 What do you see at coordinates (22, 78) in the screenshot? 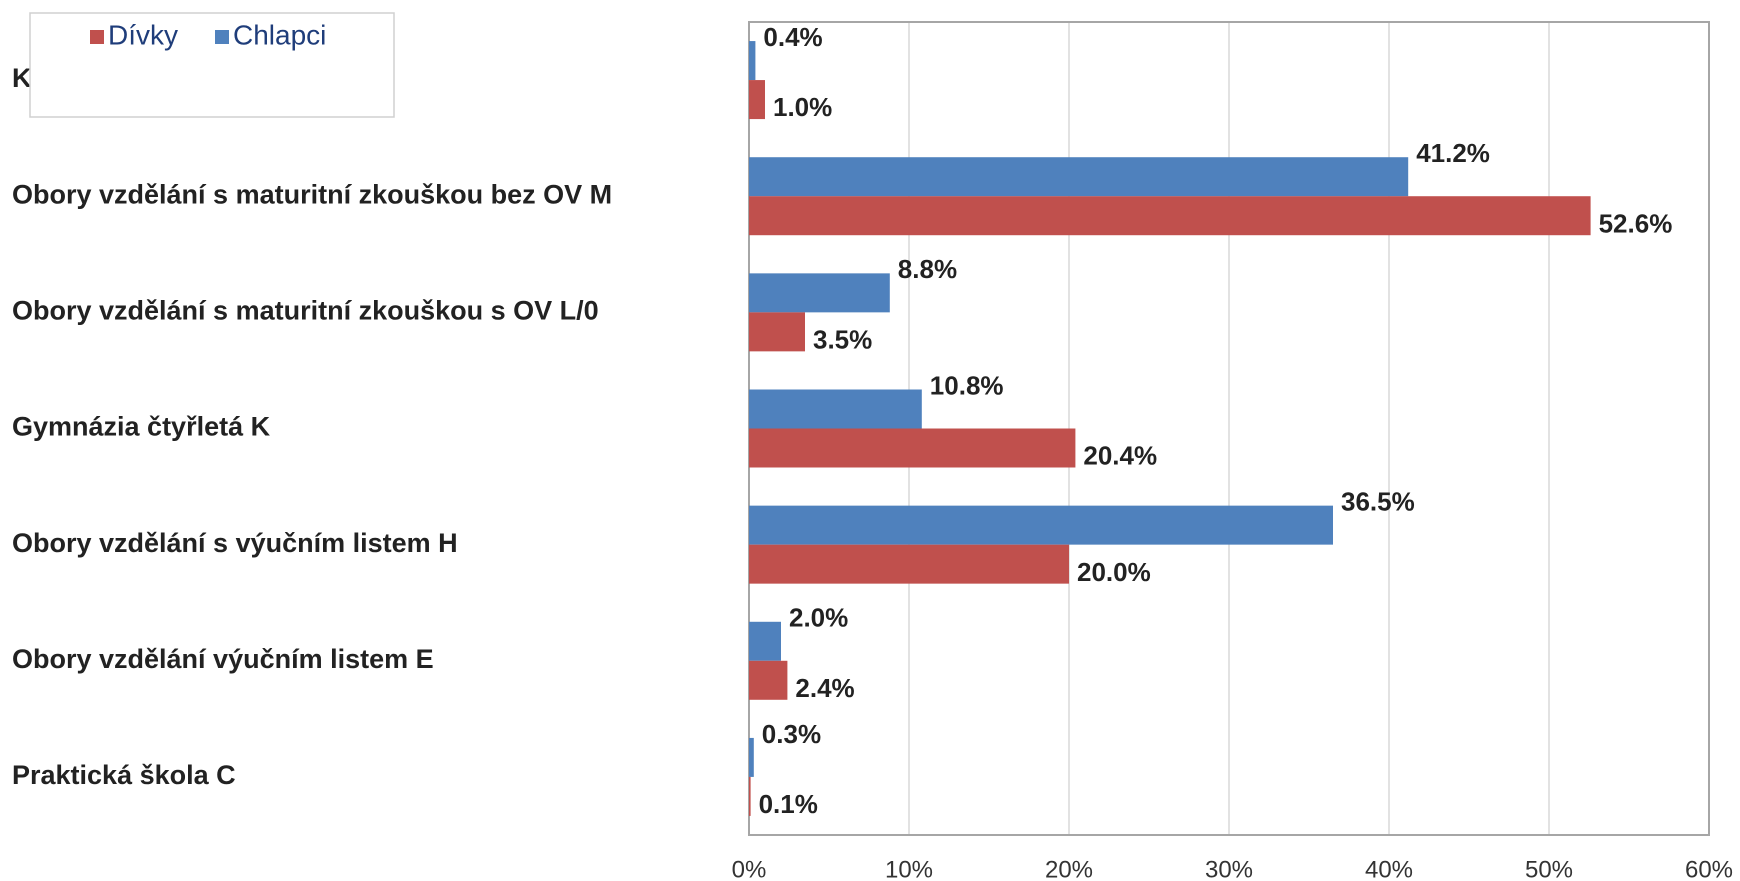
I see `category-label: K` at bounding box center [22, 78].